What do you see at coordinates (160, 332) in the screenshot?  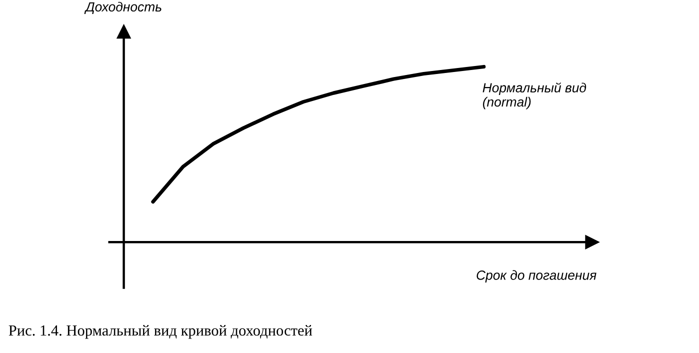 I see `text: Рис. 1.4. Нормальный вид кривой доходностей` at bounding box center [160, 332].